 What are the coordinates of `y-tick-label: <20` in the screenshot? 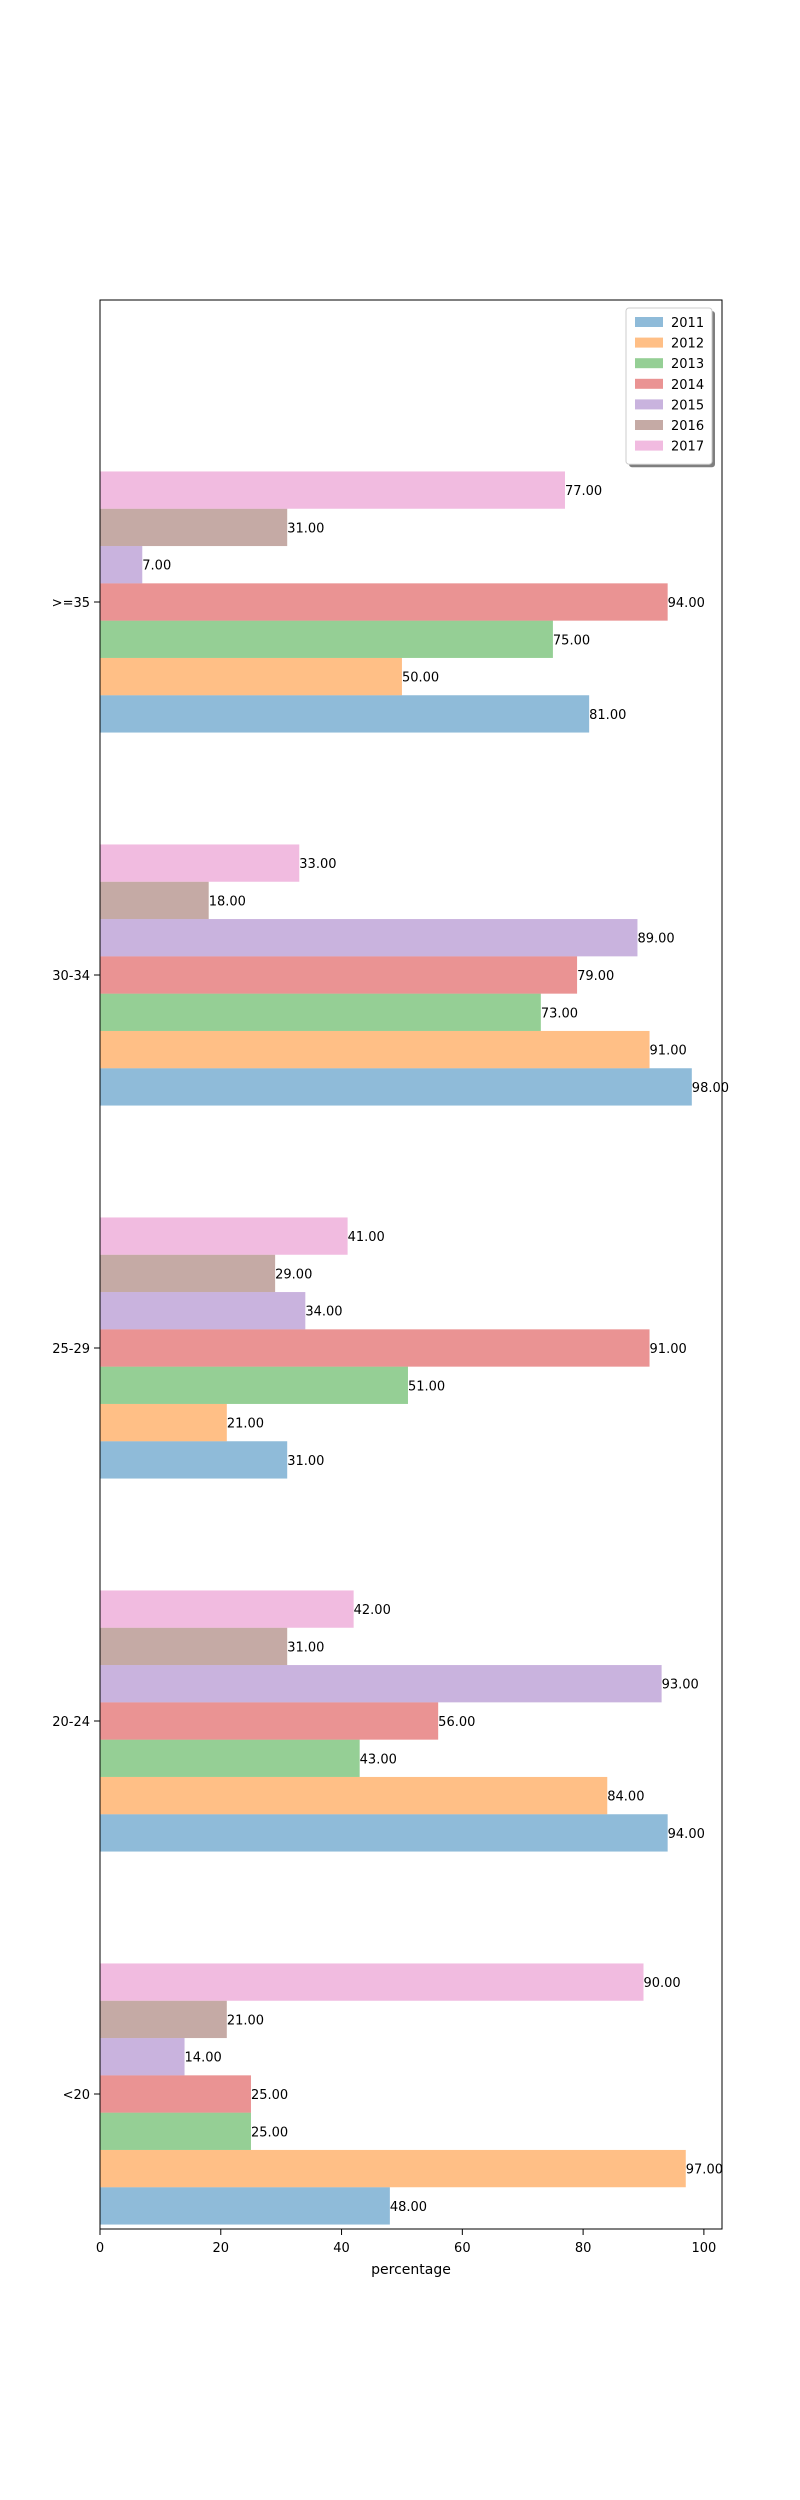 It's located at (76, 2095).